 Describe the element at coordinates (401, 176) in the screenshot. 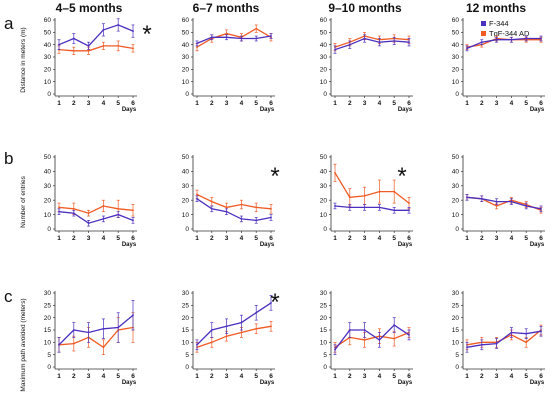

I see `significance-star: *` at that location.